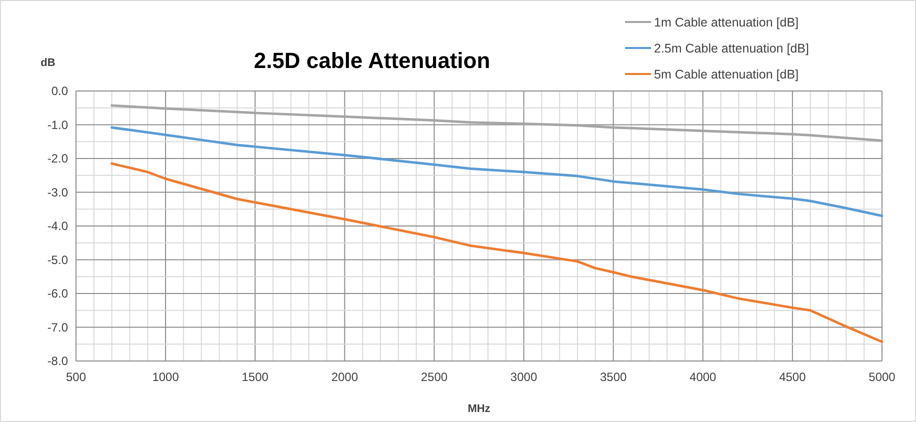  I want to click on x-tick-label: 1000, so click(166, 377).